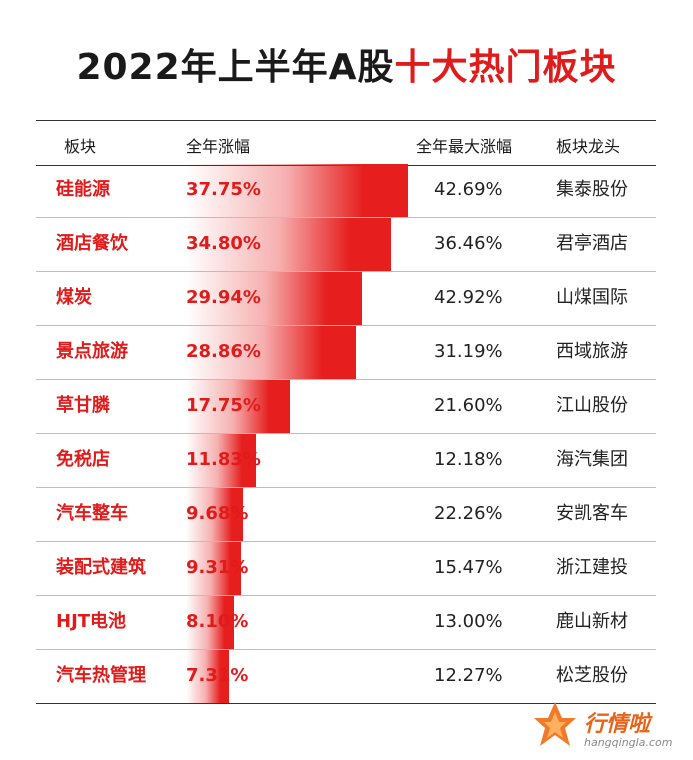  Describe the element at coordinates (592, 513) in the screenshot. I see `leader-cell: 安凯客车` at that location.